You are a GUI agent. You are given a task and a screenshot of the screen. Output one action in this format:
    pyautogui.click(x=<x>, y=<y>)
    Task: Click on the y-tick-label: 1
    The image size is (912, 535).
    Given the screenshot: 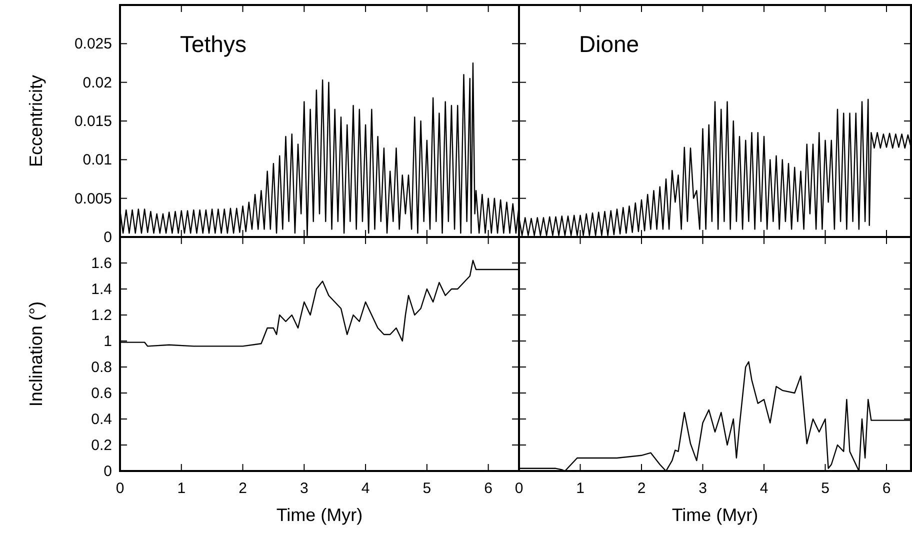 What is the action you would take?
    pyautogui.click(x=108, y=341)
    